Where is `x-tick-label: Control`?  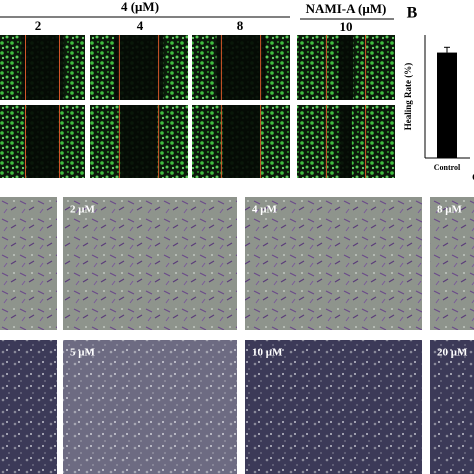 x-tick-label: Control is located at coordinates (447, 167).